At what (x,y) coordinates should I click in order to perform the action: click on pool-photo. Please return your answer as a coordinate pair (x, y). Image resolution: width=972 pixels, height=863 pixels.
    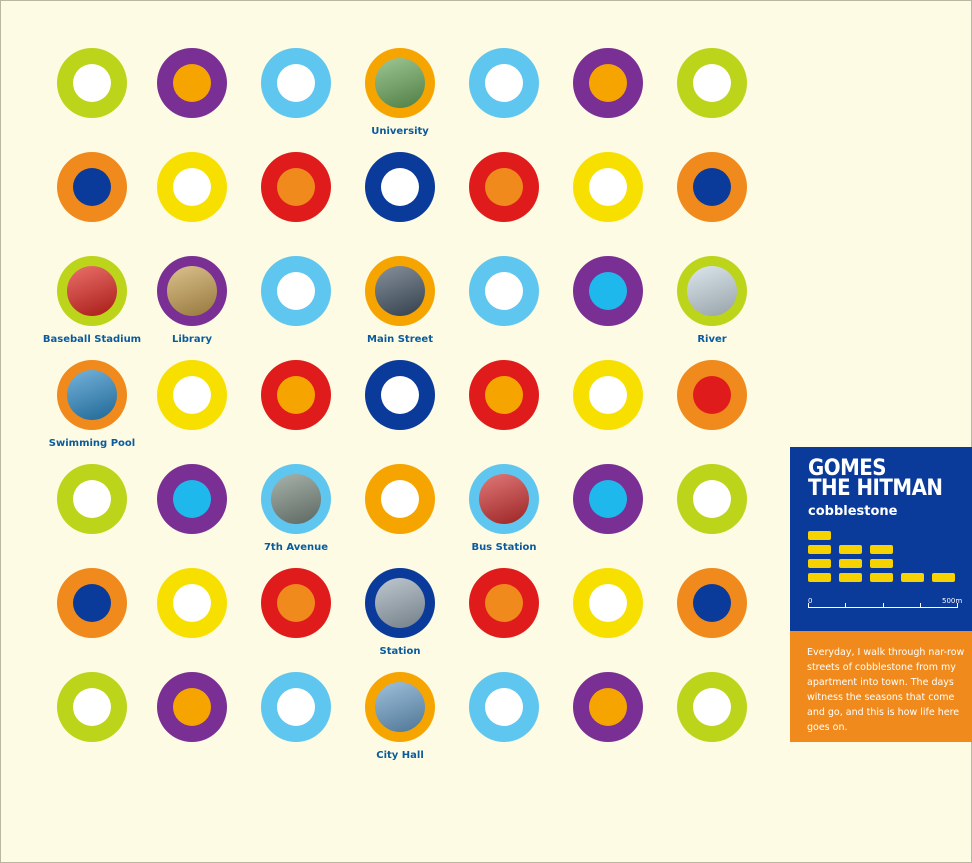
    Looking at the image, I should click on (92, 395).